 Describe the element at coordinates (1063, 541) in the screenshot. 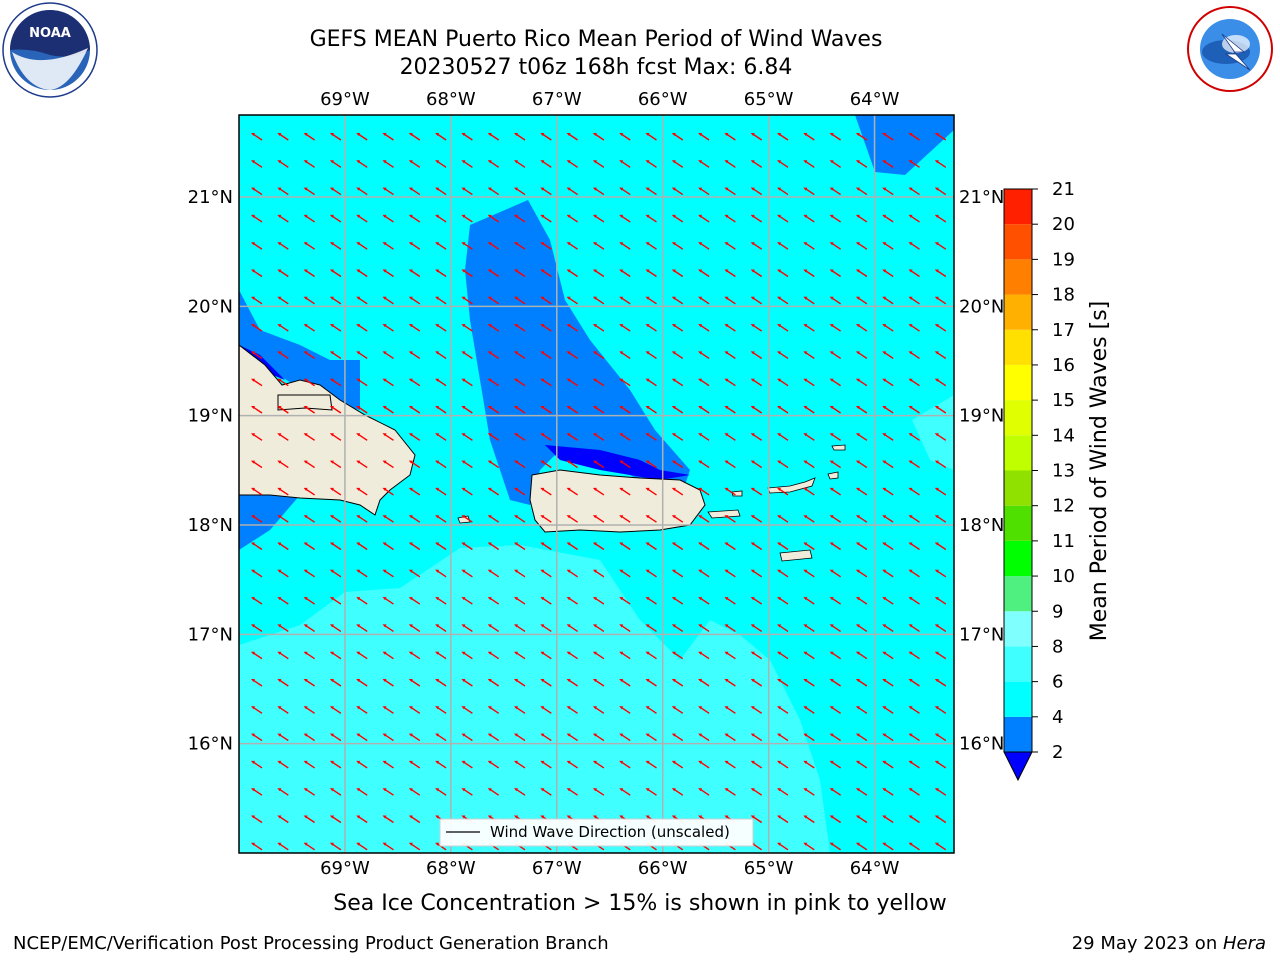

I see `colorbar-tick-label: 11` at that location.